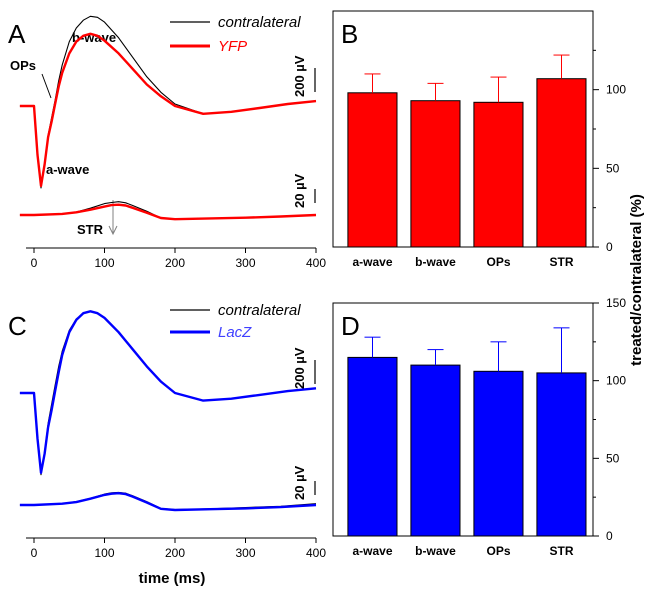  I want to click on bar-b-b-wave, so click(435, 174).